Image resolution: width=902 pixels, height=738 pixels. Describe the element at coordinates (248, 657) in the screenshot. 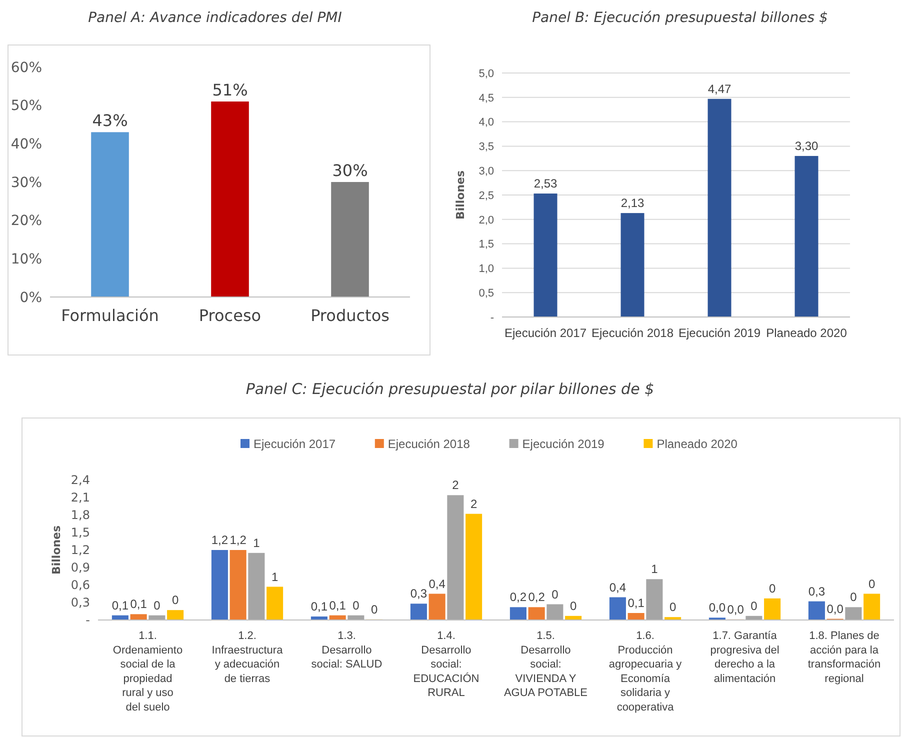

I see `x-tick-label: 1.2. Infraestructura y adecuación de tierras` at that location.